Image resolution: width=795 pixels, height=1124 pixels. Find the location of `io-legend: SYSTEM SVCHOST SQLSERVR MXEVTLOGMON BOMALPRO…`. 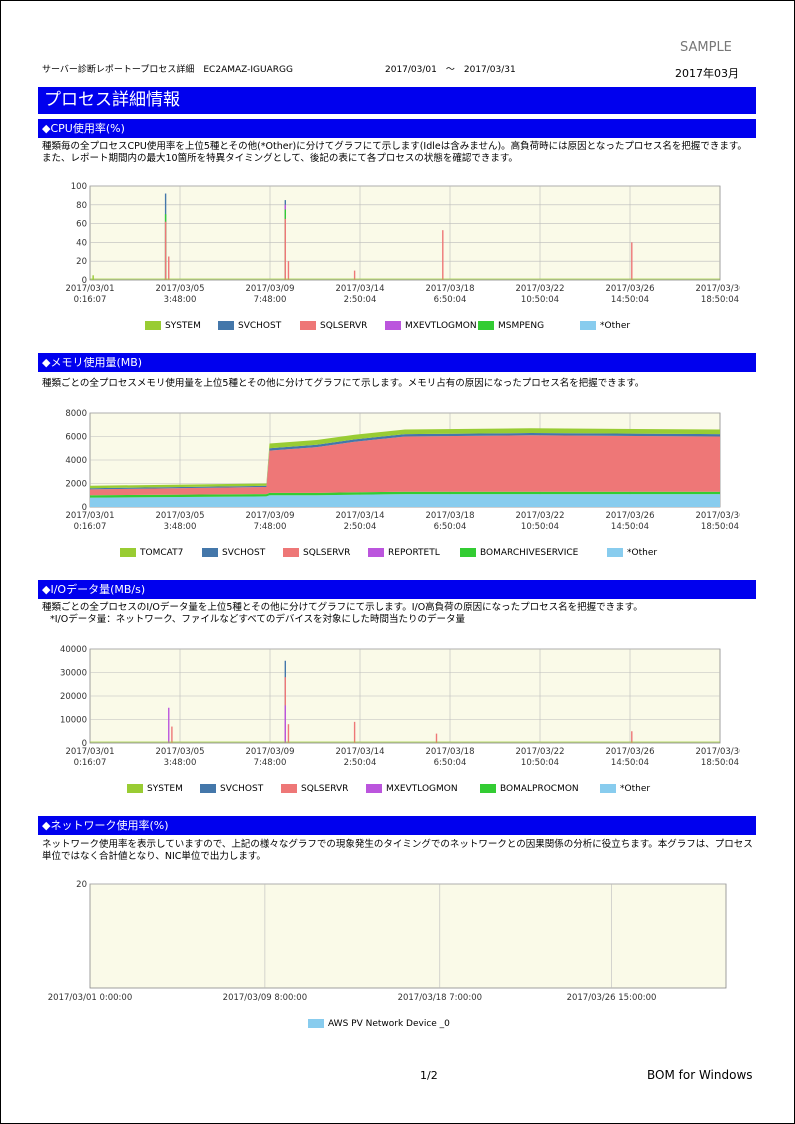

io-legend: SYSTEM SVCHOST SQLSERVR MXEVTLOGMON BOMALPRO… is located at coordinates (397, 790).